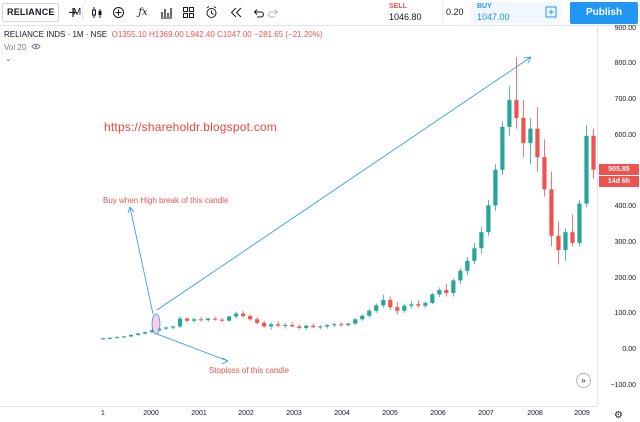 The height and width of the screenshot is (422, 640). I want to click on indicators-icon: ƒx, so click(143, 12).